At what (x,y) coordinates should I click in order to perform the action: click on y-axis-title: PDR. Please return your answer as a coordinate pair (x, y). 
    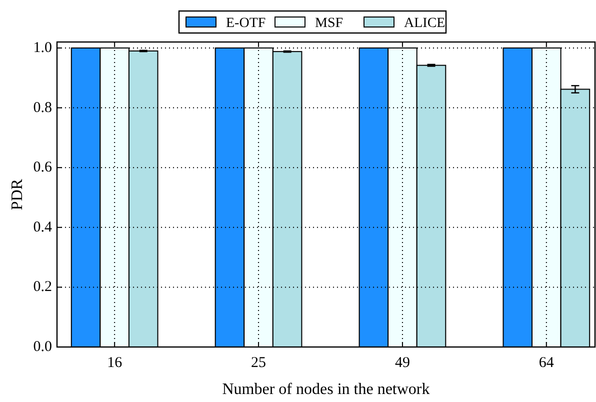
    Looking at the image, I should click on (17, 194).